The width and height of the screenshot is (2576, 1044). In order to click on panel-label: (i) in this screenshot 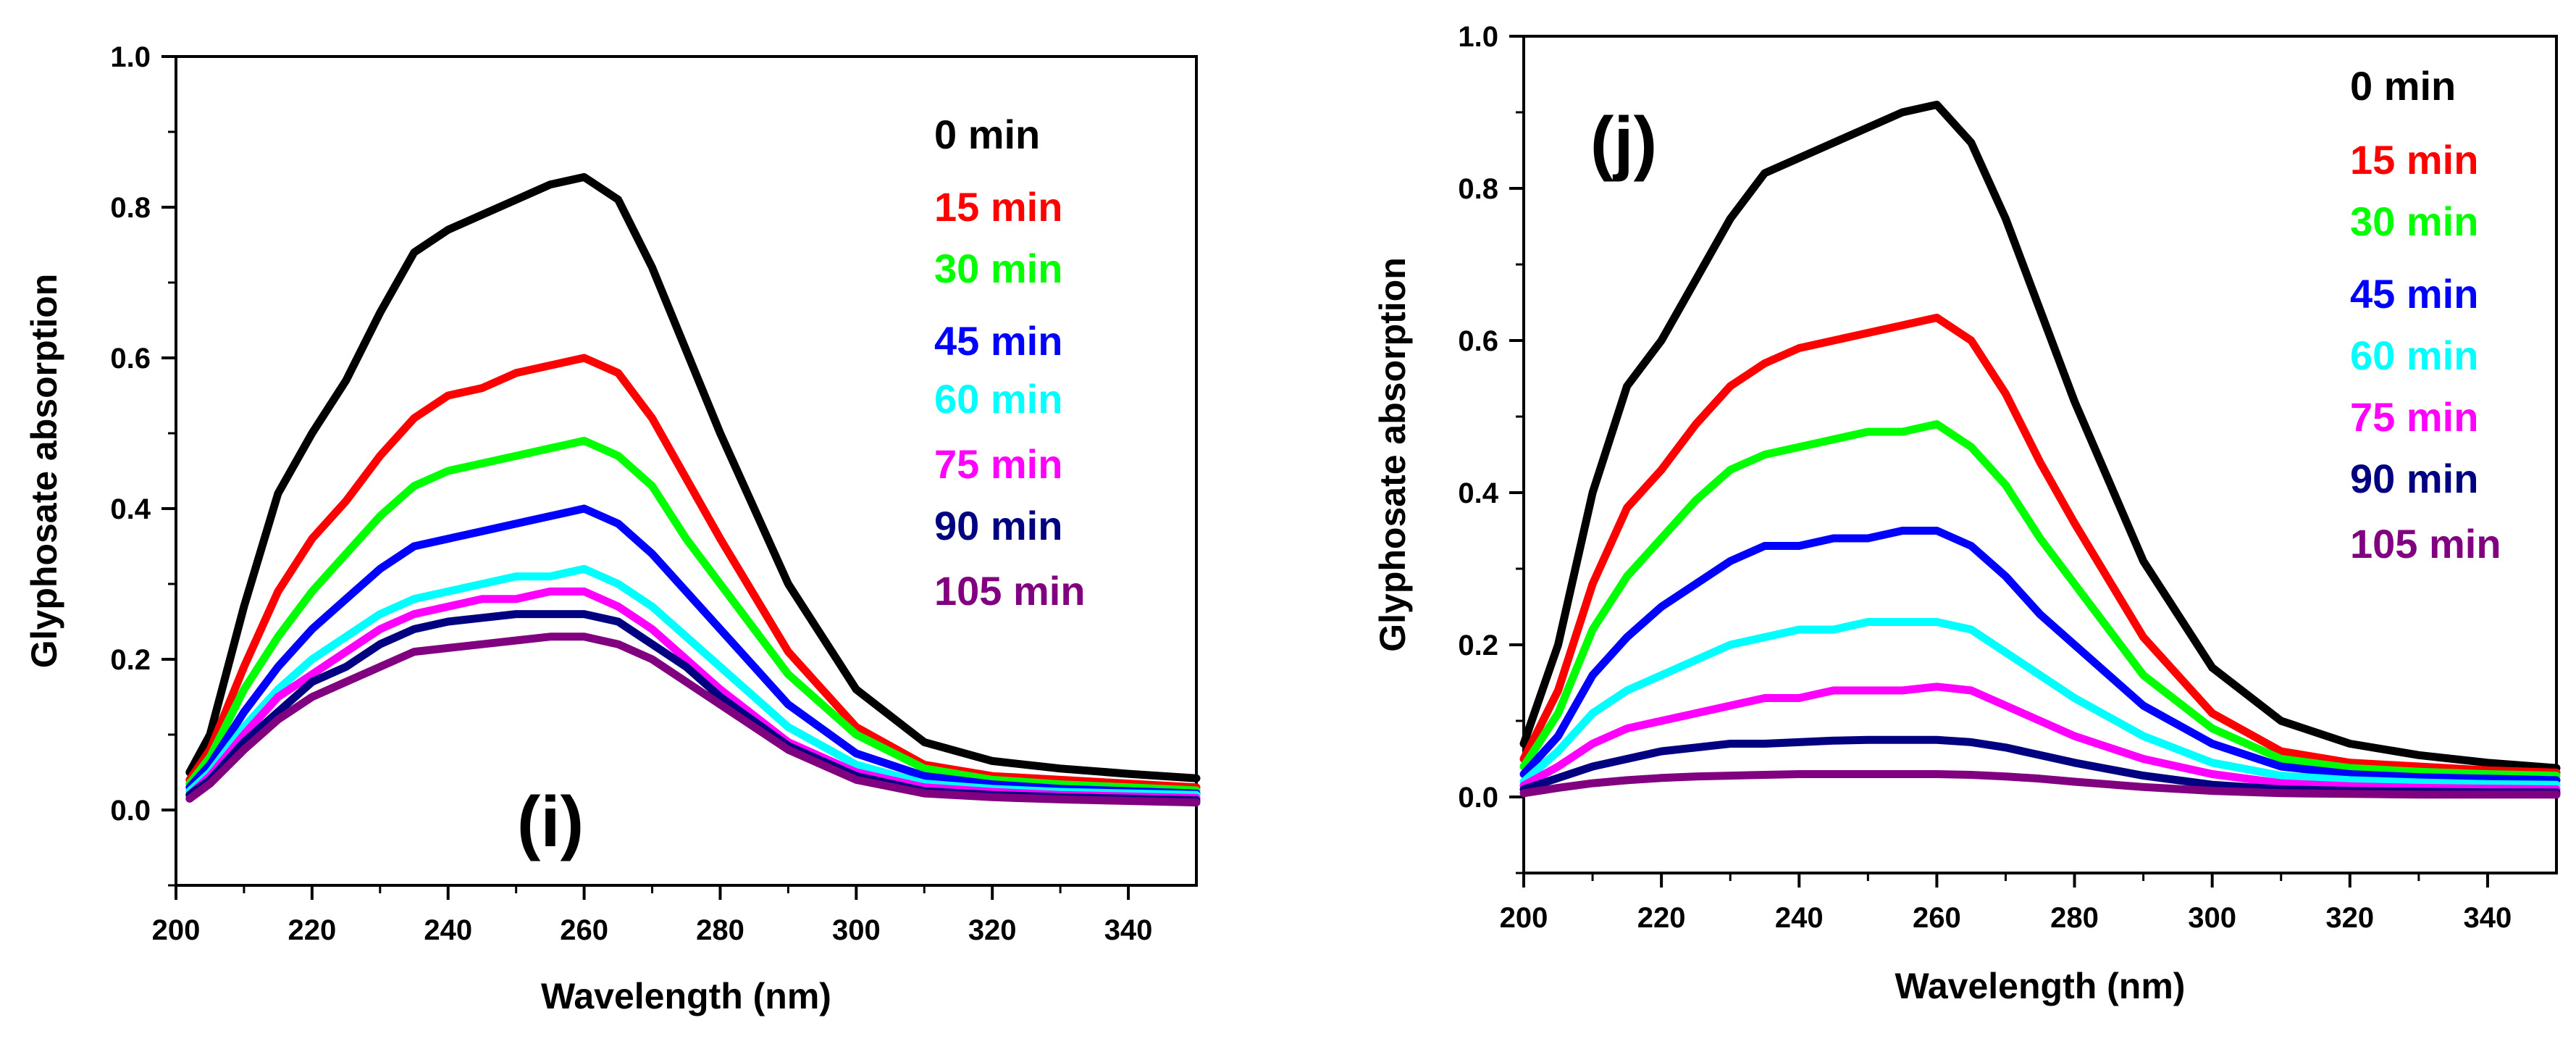, I will do `click(550, 821)`.